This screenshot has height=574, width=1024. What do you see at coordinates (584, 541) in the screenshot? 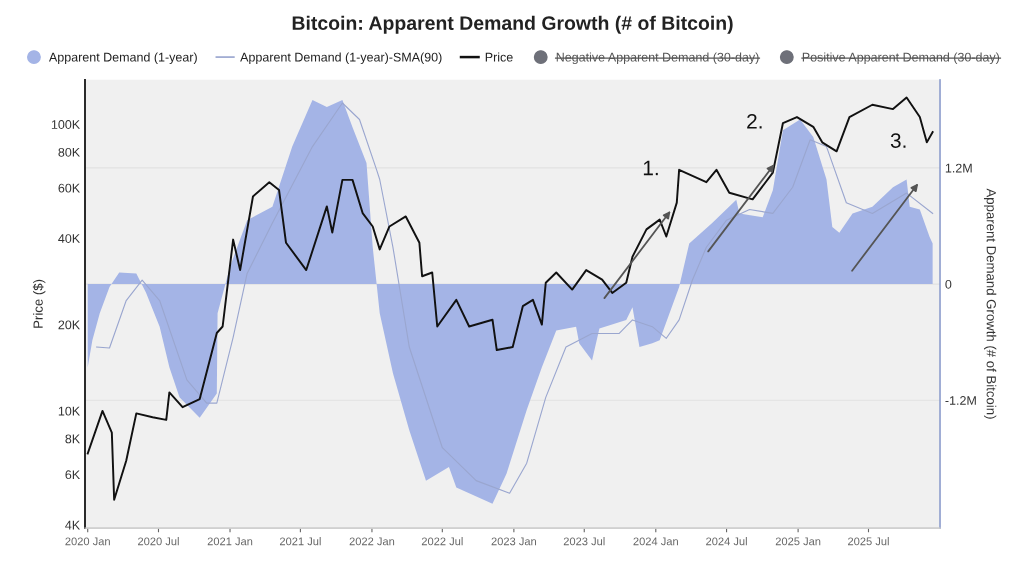
I see `x-tick-label: 2023 Jul` at bounding box center [584, 541].